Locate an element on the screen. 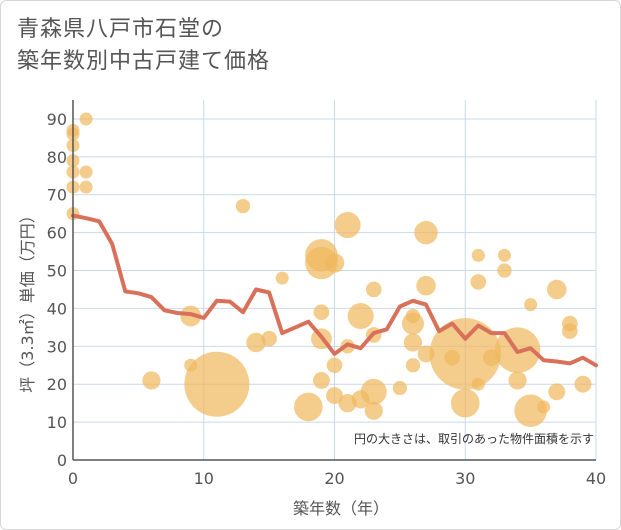 This screenshot has width=621, height=530. x-tick-label-10: 10 is located at coordinates (204, 478).